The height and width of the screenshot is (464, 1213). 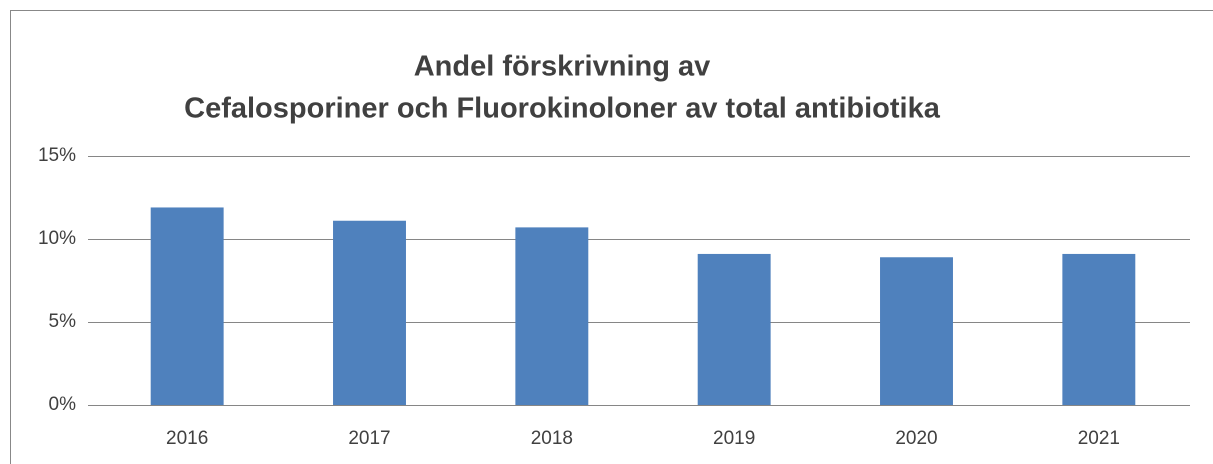 I want to click on x-tick-label: 2020, so click(x=916, y=438).